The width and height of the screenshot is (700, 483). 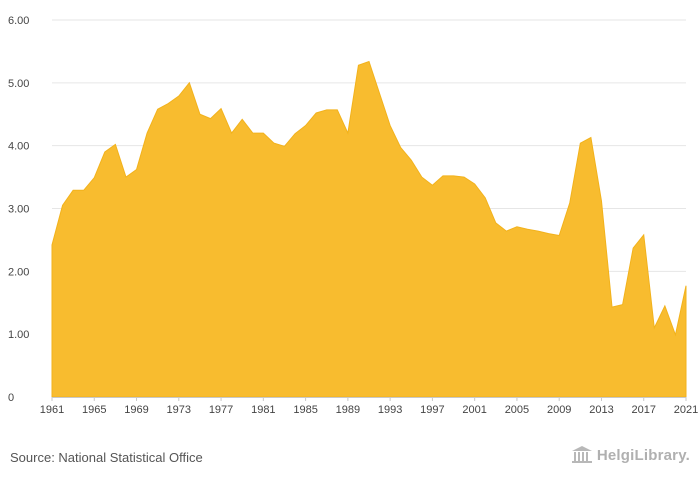 What do you see at coordinates (11, 398) in the screenshot?
I see `y-tick-label: 0` at bounding box center [11, 398].